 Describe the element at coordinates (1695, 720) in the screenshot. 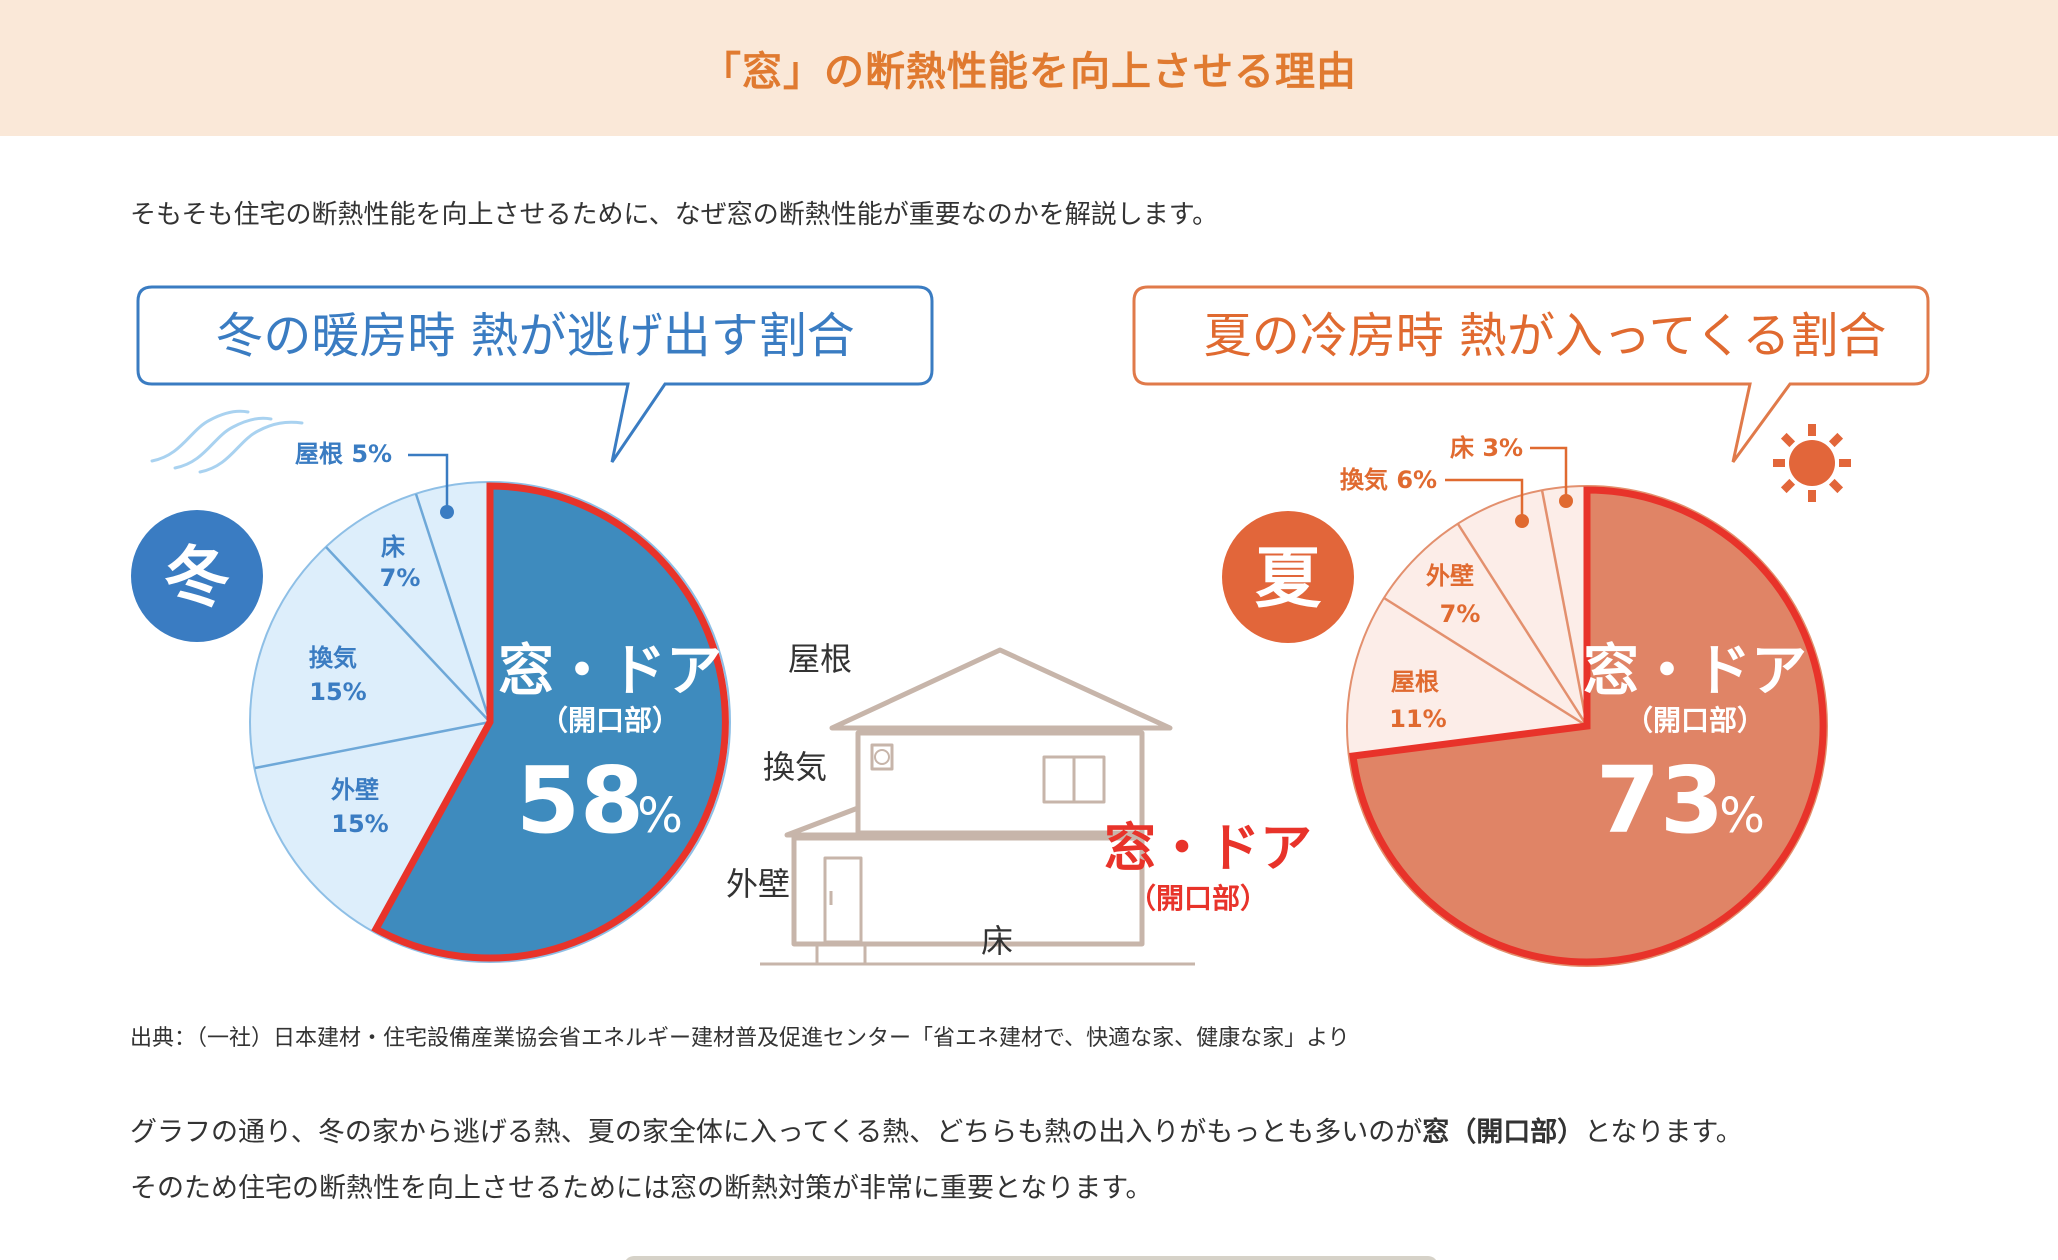

I see `summer-main-sublabel: （開口部）` at that location.